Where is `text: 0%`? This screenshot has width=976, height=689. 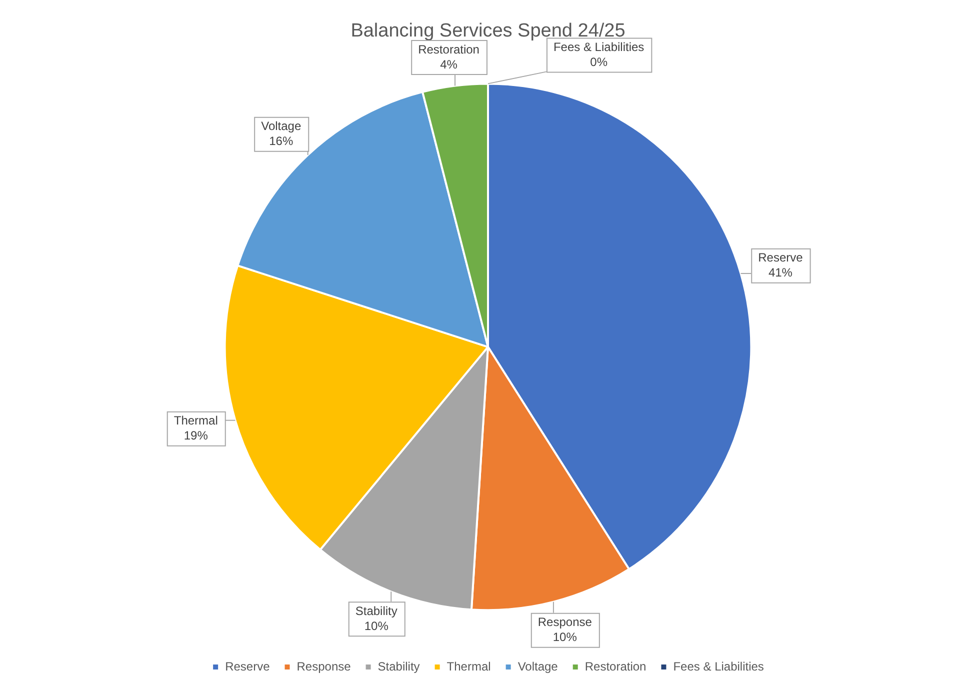
text: 0% is located at coordinates (599, 62).